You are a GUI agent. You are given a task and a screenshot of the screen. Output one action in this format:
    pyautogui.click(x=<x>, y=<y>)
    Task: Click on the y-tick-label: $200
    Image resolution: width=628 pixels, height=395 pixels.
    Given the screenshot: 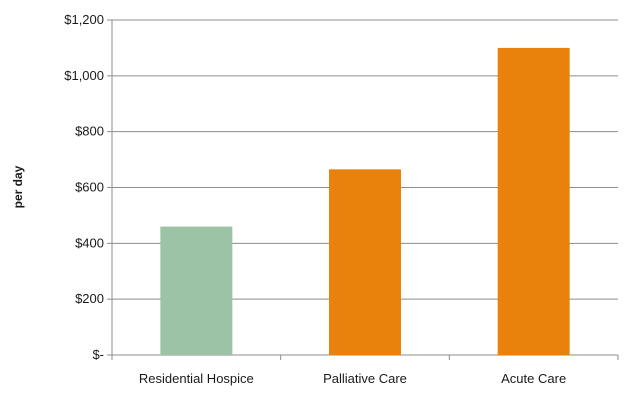 What is the action you would take?
    pyautogui.click(x=89, y=298)
    